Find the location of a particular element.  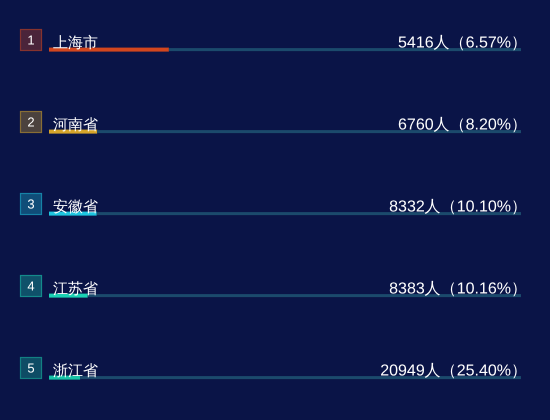

y-tick-label: 河南省 is located at coordinates (75, 125).